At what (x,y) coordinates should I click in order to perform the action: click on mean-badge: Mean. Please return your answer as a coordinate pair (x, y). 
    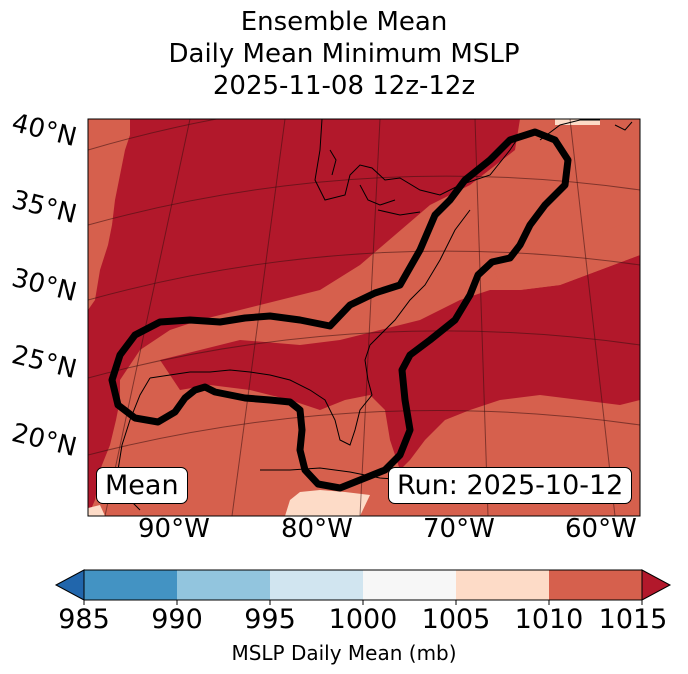
    Looking at the image, I should click on (142, 485).